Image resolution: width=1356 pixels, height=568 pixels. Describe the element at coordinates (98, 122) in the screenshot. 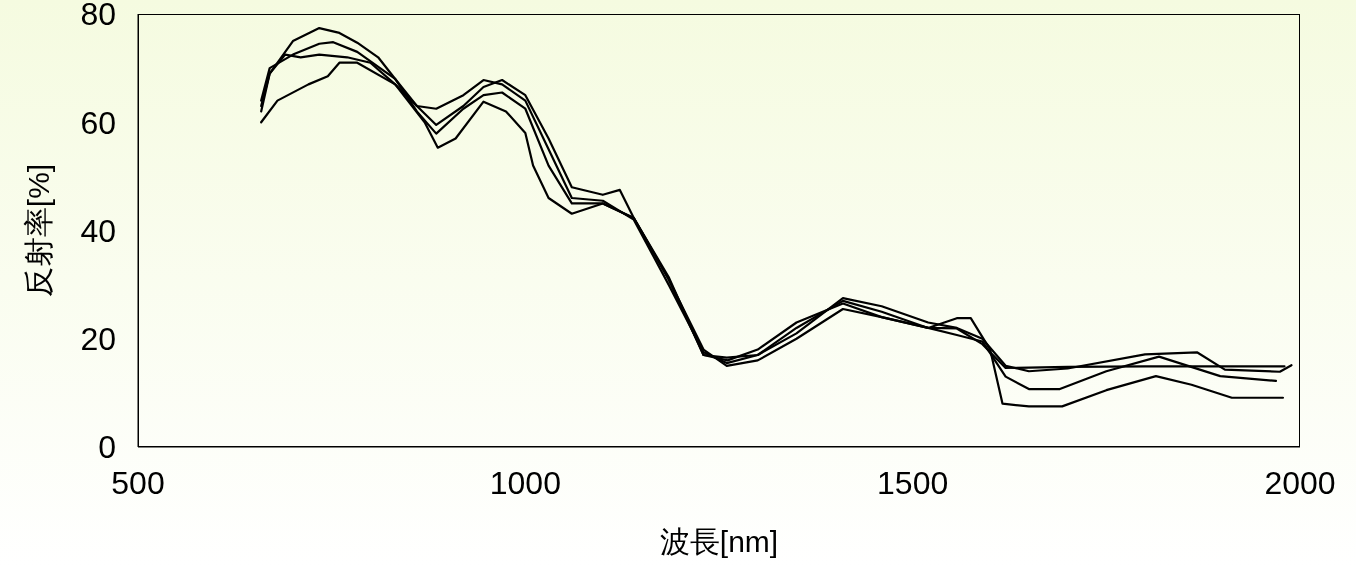

I see `y-tick-label: 60` at that location.